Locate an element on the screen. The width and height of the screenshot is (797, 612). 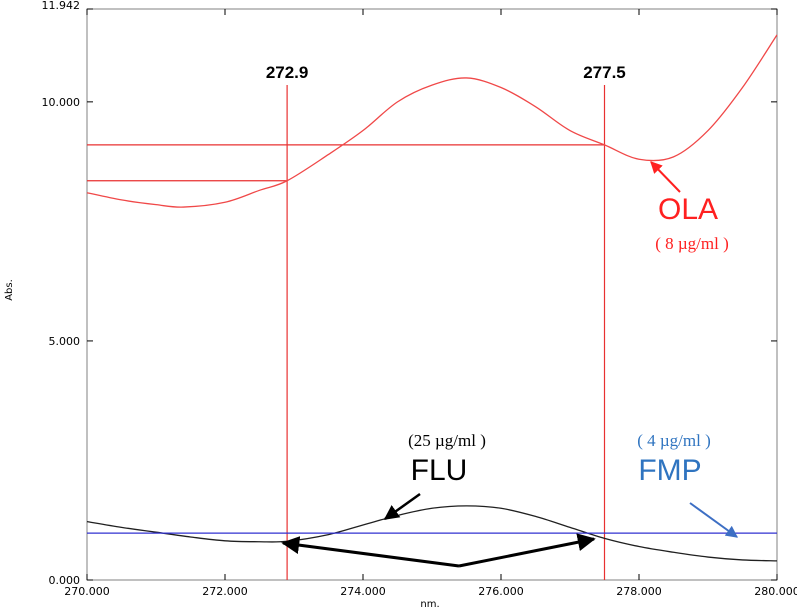
ola-arrow is located at coordinates (665, 177).